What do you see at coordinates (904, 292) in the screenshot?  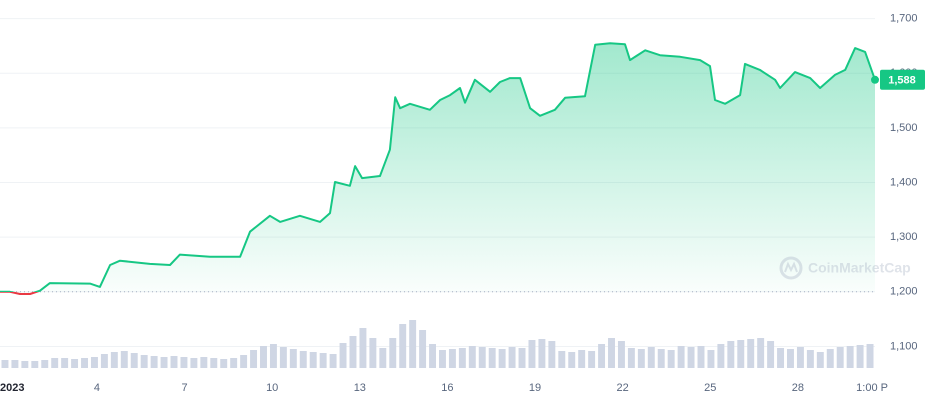 I see `y-tick-label: 1,200` at bounding box center [904, 292].